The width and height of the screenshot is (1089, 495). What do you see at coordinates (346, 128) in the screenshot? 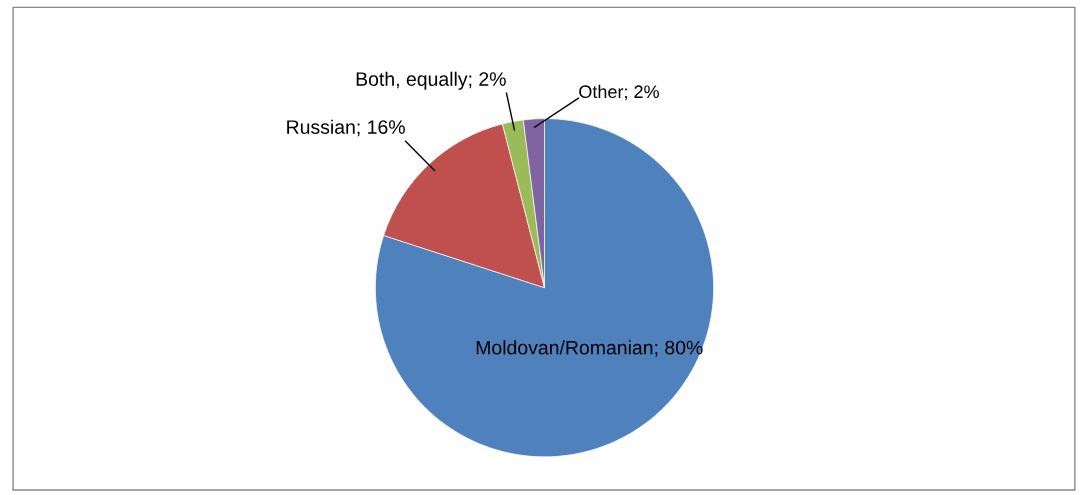
I see `slice-label: Russian; 16%` at bounding box center [346, 128].